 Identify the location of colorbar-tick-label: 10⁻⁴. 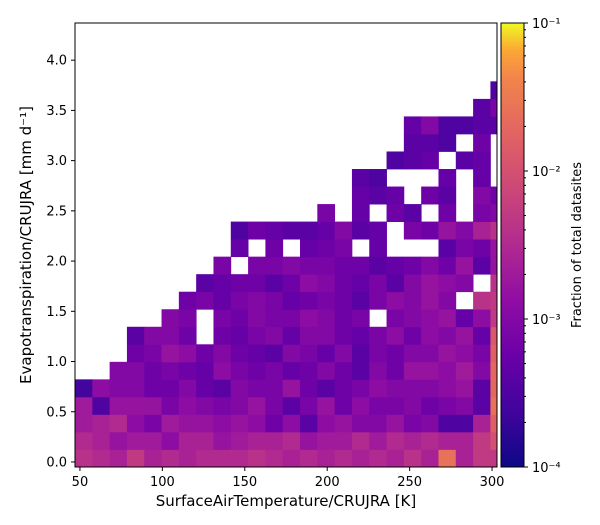
(546, 468).